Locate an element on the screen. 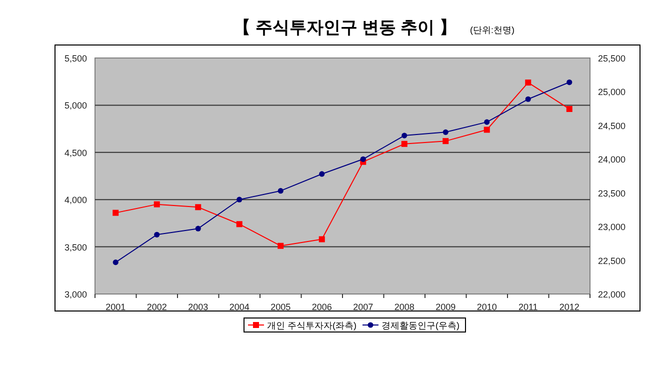 The image size is (650, 372). x-tick-label: 2006 is located at coordinates (322, 307).